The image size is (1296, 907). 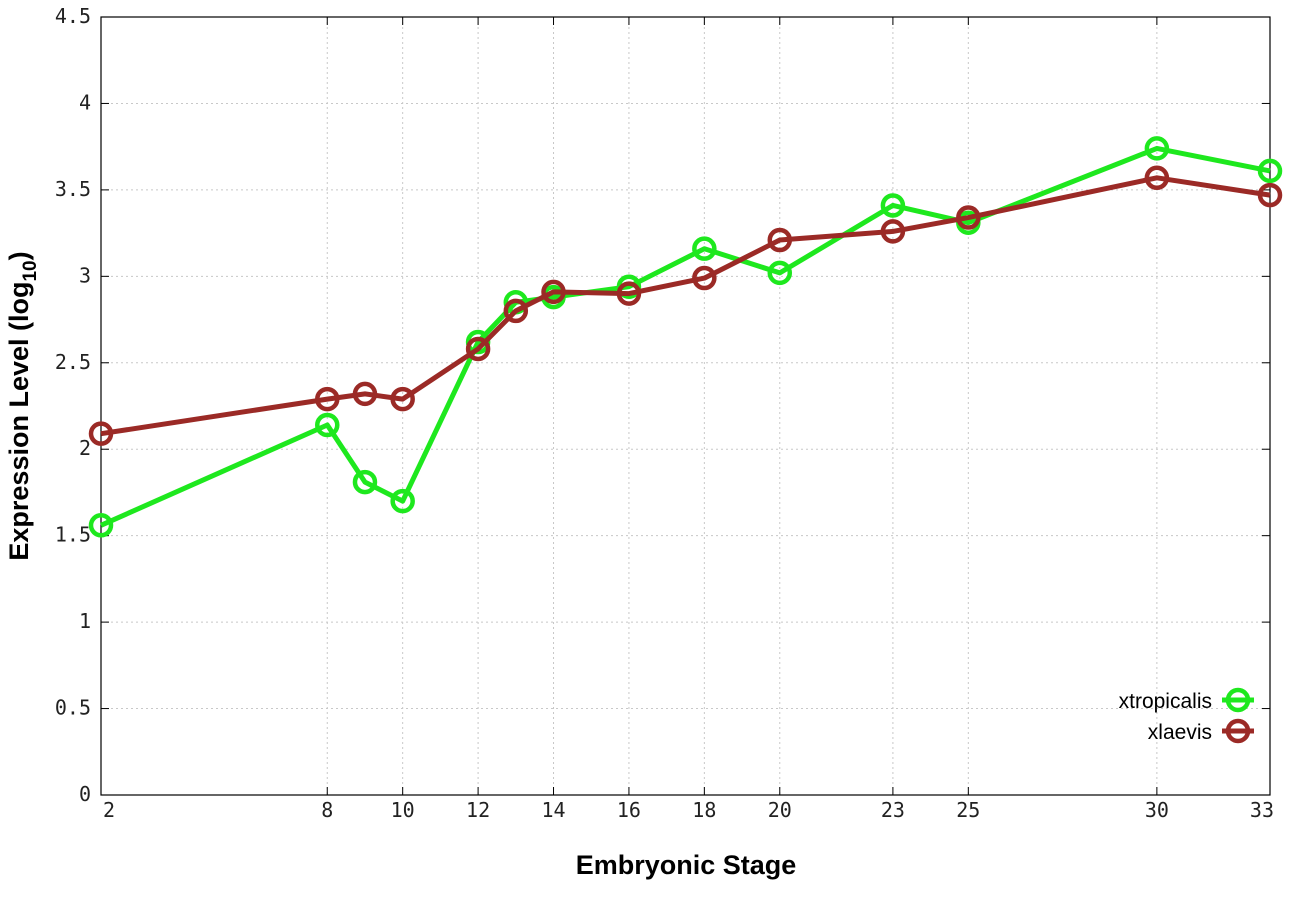 What do you see at coordinates (1165, 701) in the screenshot?
I see `legend-label-xtropicalis: xtropicalis` at bounding box center [1165, 701].